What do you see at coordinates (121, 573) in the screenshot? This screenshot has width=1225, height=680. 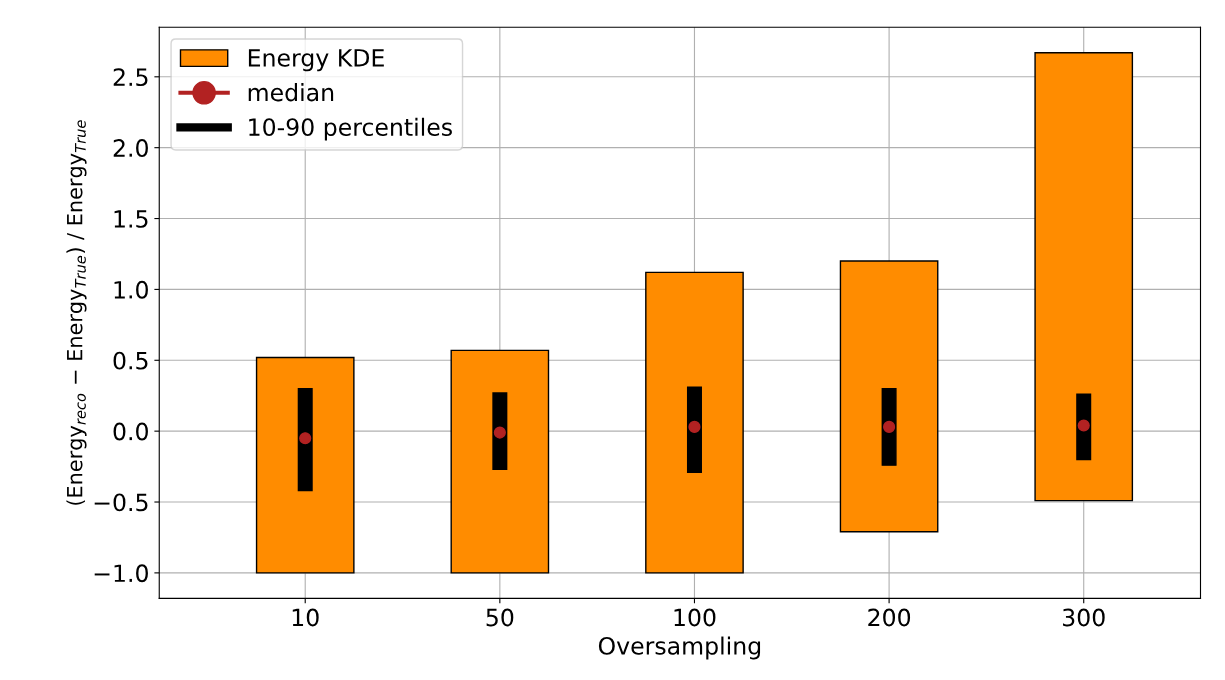 I see `y-tick-label: −1.0` at bounding box center [121, 573].